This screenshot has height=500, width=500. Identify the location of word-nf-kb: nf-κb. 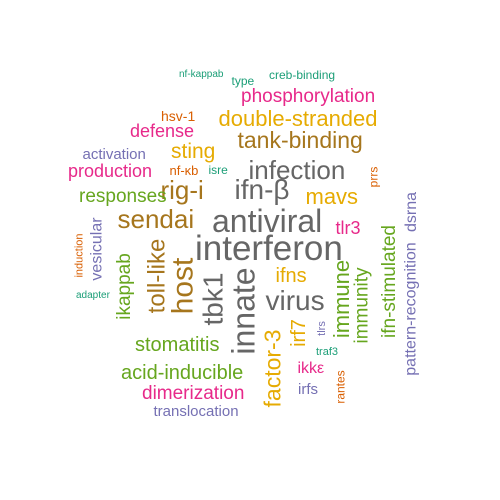
(184, 170).